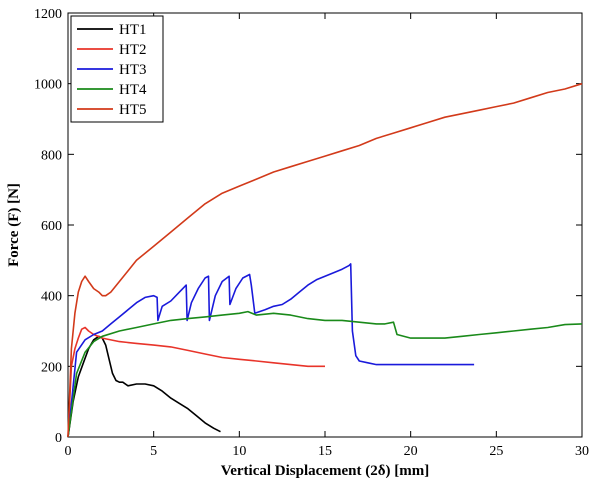 This screenshot has height=482, width=600. Describe the element at coordinates (51, 297) in the screenshot. I see `y-tick-label: 400` at that location.